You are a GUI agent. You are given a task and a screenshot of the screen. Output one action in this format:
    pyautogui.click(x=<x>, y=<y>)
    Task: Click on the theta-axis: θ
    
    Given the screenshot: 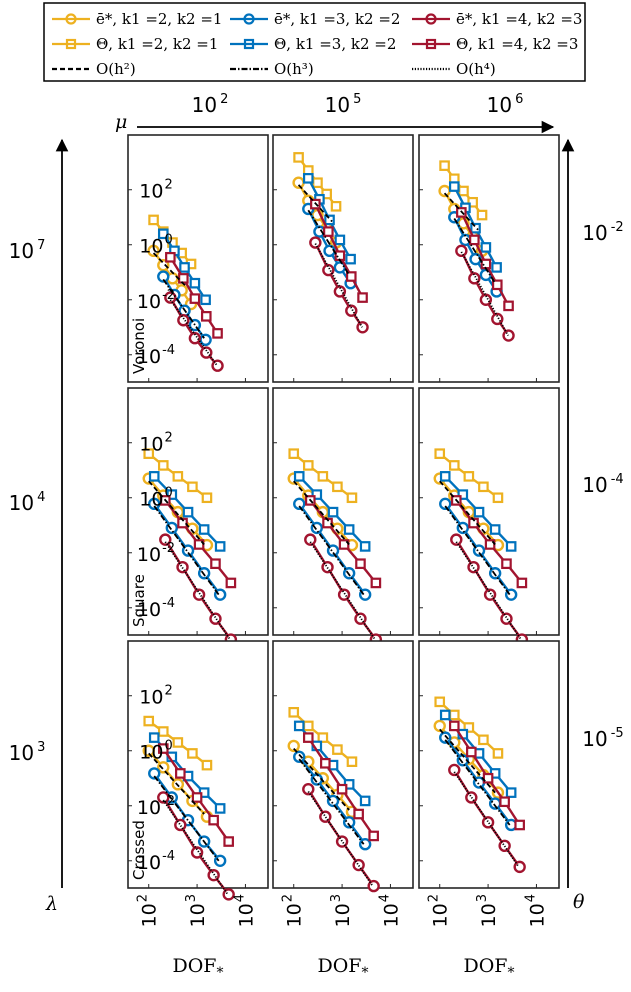 What is the action you would take?
    pyautogui.click(x=573, y=525)
    